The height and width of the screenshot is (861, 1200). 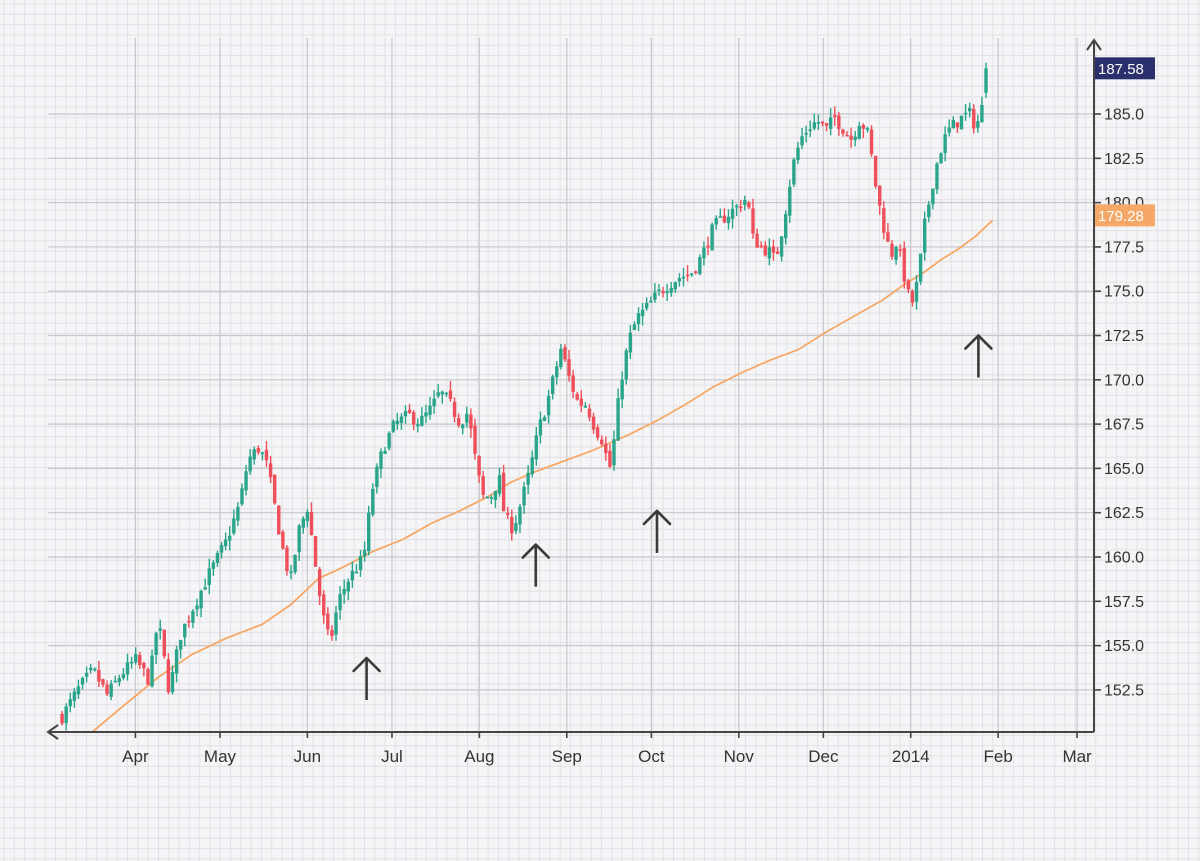 What do you see at coordinates (1124, 690) in the screenshot?
I see `y-tick-label: 152.5` at bounding box center [1124, 690].